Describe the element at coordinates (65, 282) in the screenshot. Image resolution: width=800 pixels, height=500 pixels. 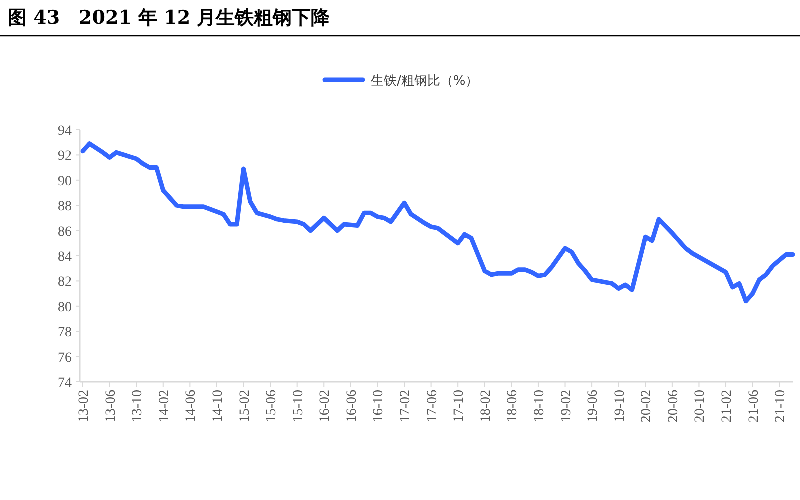
I see `y-tick-label: 82` at that location.